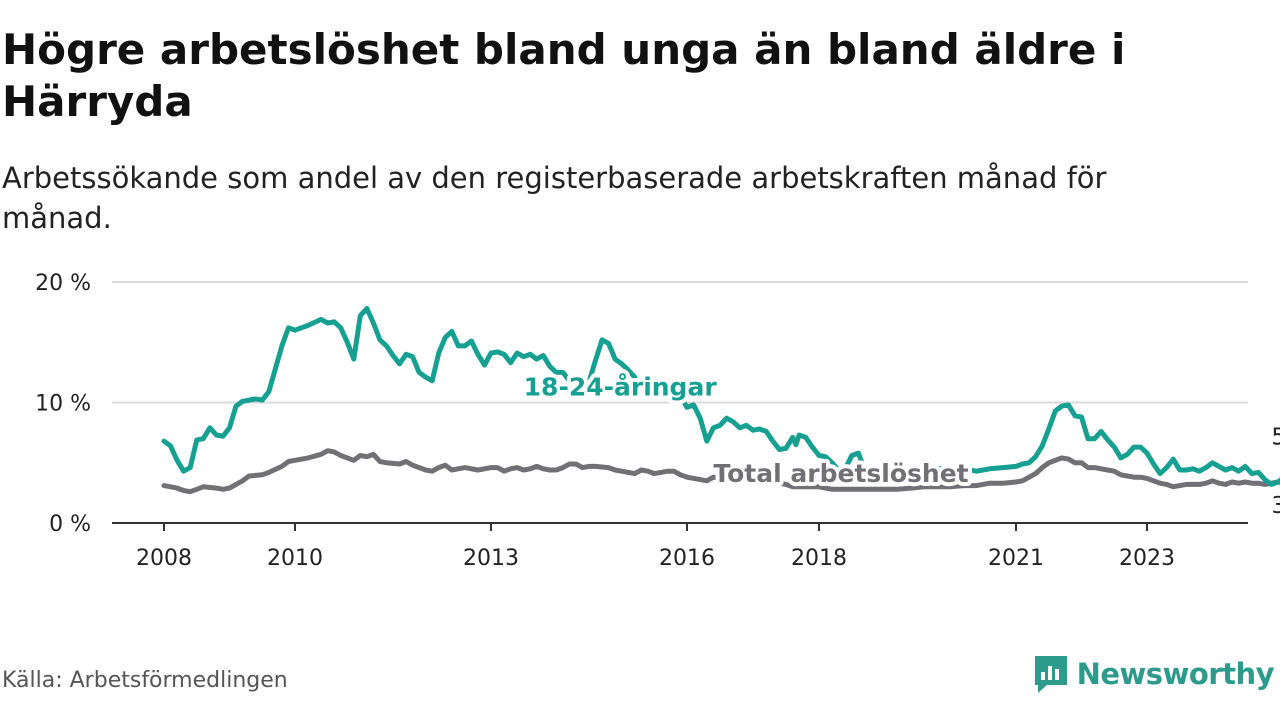 This screenshot has height=720, width=1280. Describe the element at coordinates (1275, 438) in the screenshot. I see `youth-end-value: 5,1 %` at that location.